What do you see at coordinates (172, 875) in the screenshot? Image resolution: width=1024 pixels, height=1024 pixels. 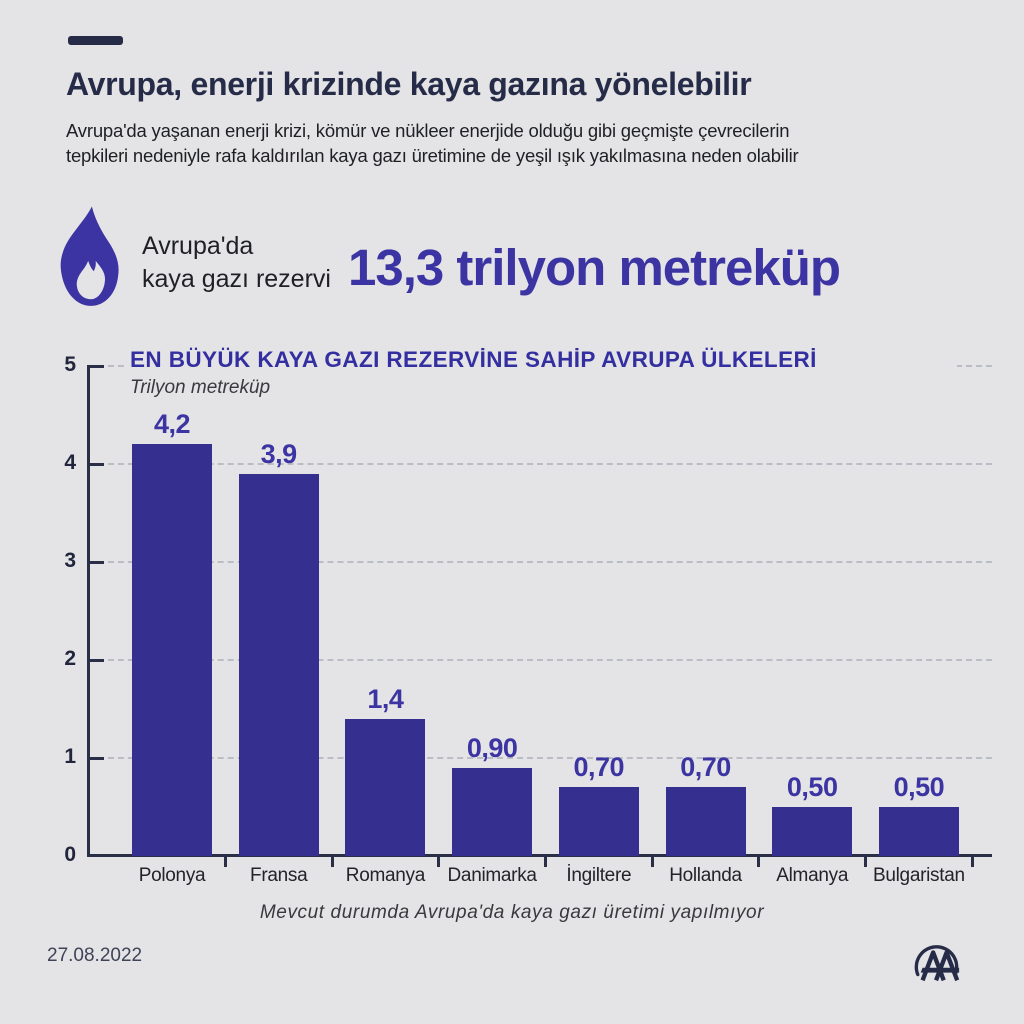 I see `category-label: Polonya` at bounding box center [172, 875].